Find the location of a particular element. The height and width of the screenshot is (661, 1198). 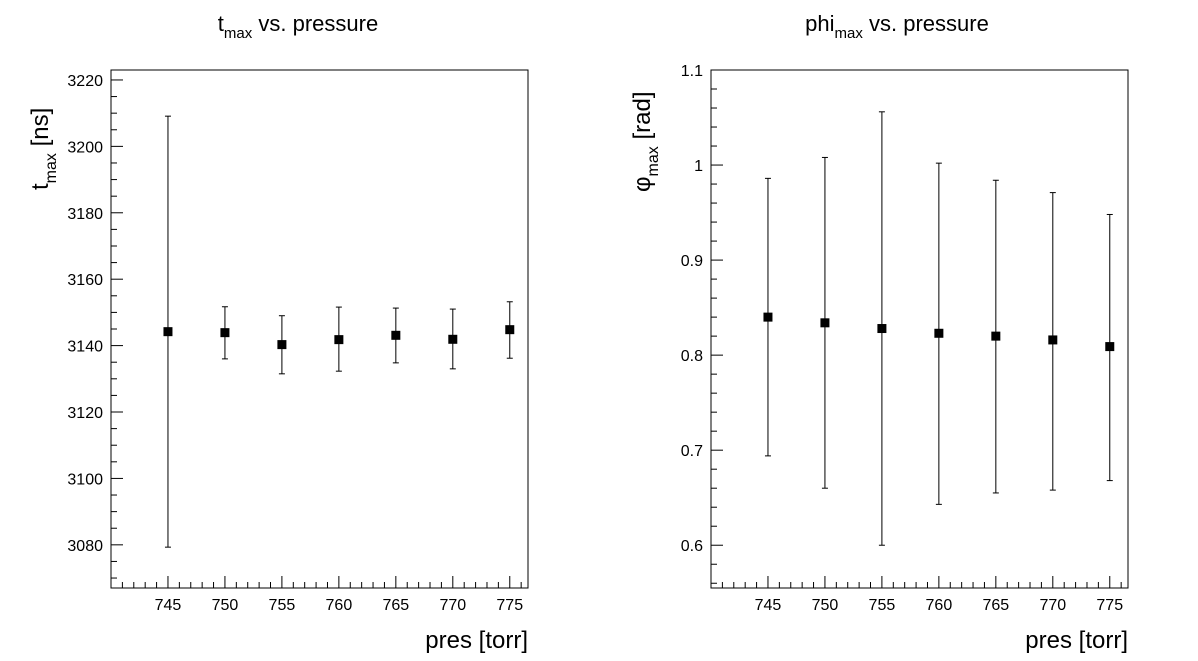

y-tick-label: 3120 is located at coordinates (85, 413).